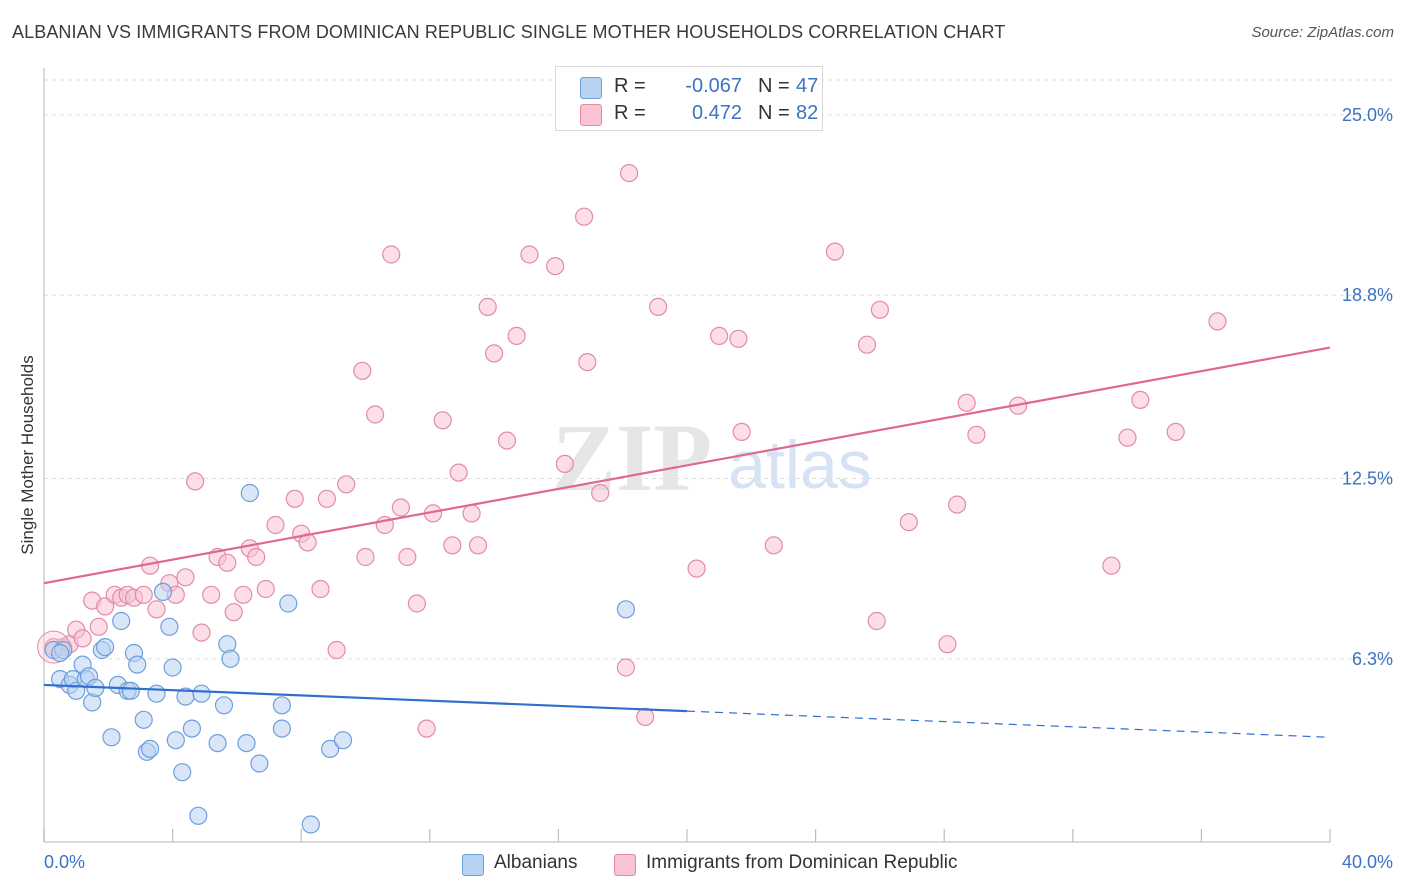  Describe the element at coordinates (27, 455) in the screenshot. I see `y-axis-label: Single Mother Households` at that location.